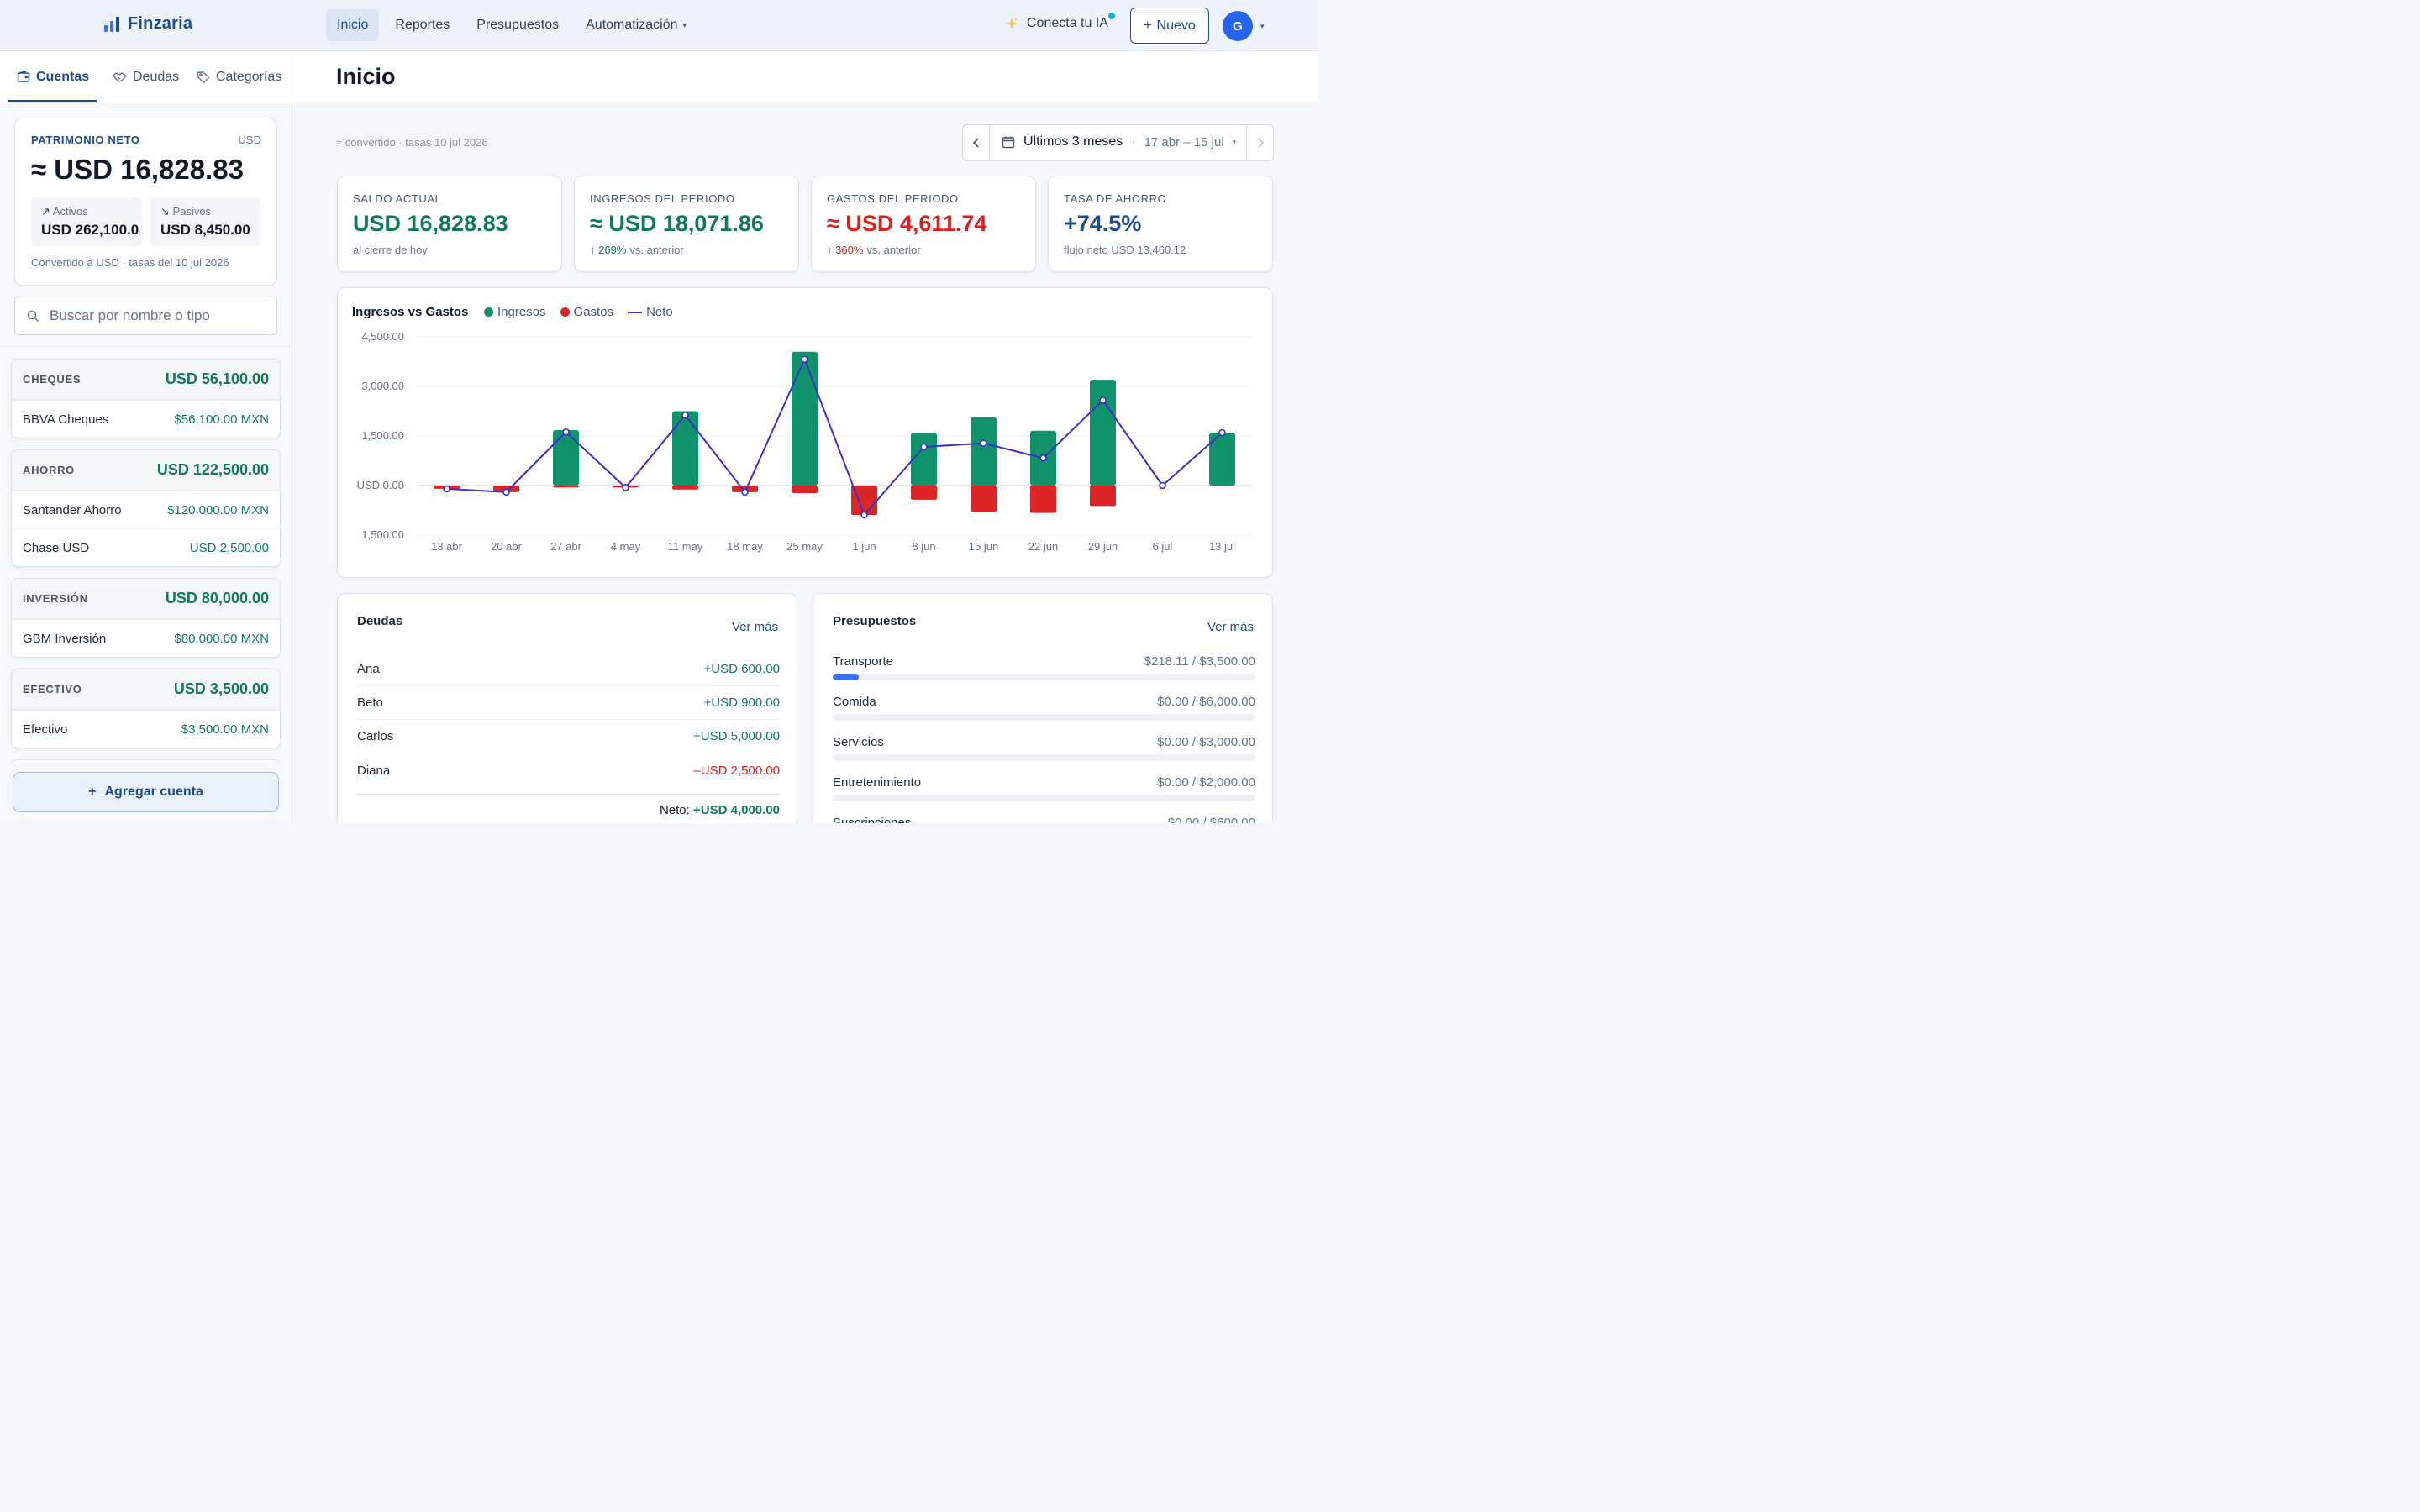  Describe the element at coordinates (206, 221) in the screenshot. I see `liabilities-box: ↘ Pasivos USD 8,450.00` at that location.